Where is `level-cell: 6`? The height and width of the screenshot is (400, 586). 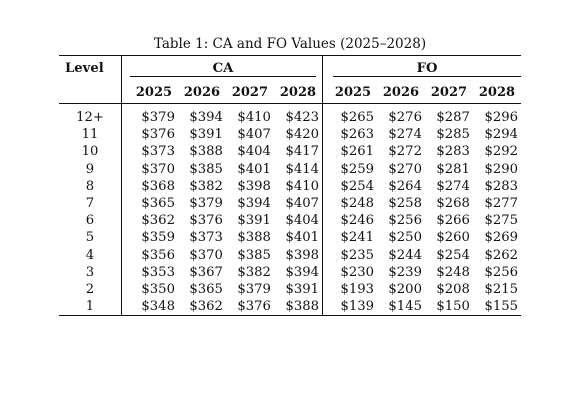
level-cell: 6 is located at coordinates (90, 221).